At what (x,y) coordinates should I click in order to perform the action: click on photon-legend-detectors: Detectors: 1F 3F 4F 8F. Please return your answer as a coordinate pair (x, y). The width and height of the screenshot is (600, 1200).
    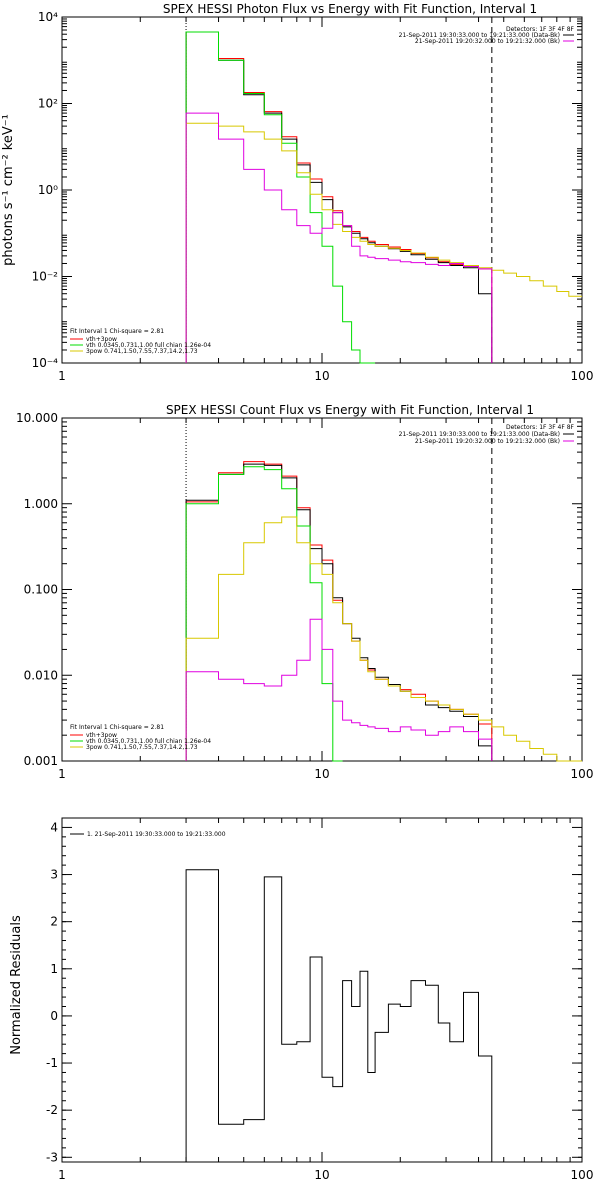
    Looking at the image, I should click on (540, 29).